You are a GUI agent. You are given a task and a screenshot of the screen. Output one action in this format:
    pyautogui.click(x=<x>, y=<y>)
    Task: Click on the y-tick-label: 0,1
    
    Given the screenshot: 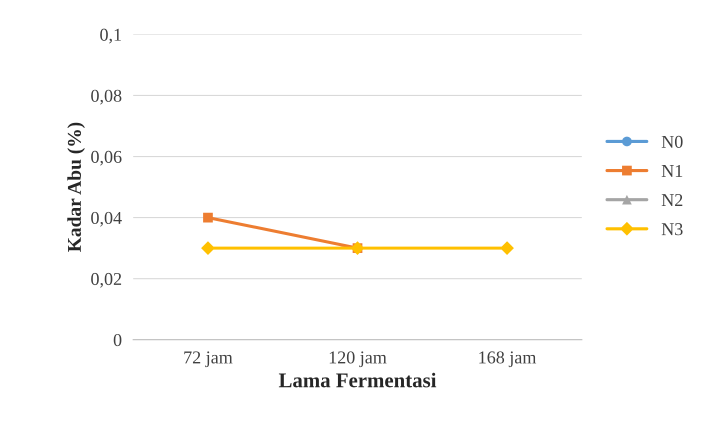 What is the action you would take?
    pyautogui.click(x=110, y=36)
    